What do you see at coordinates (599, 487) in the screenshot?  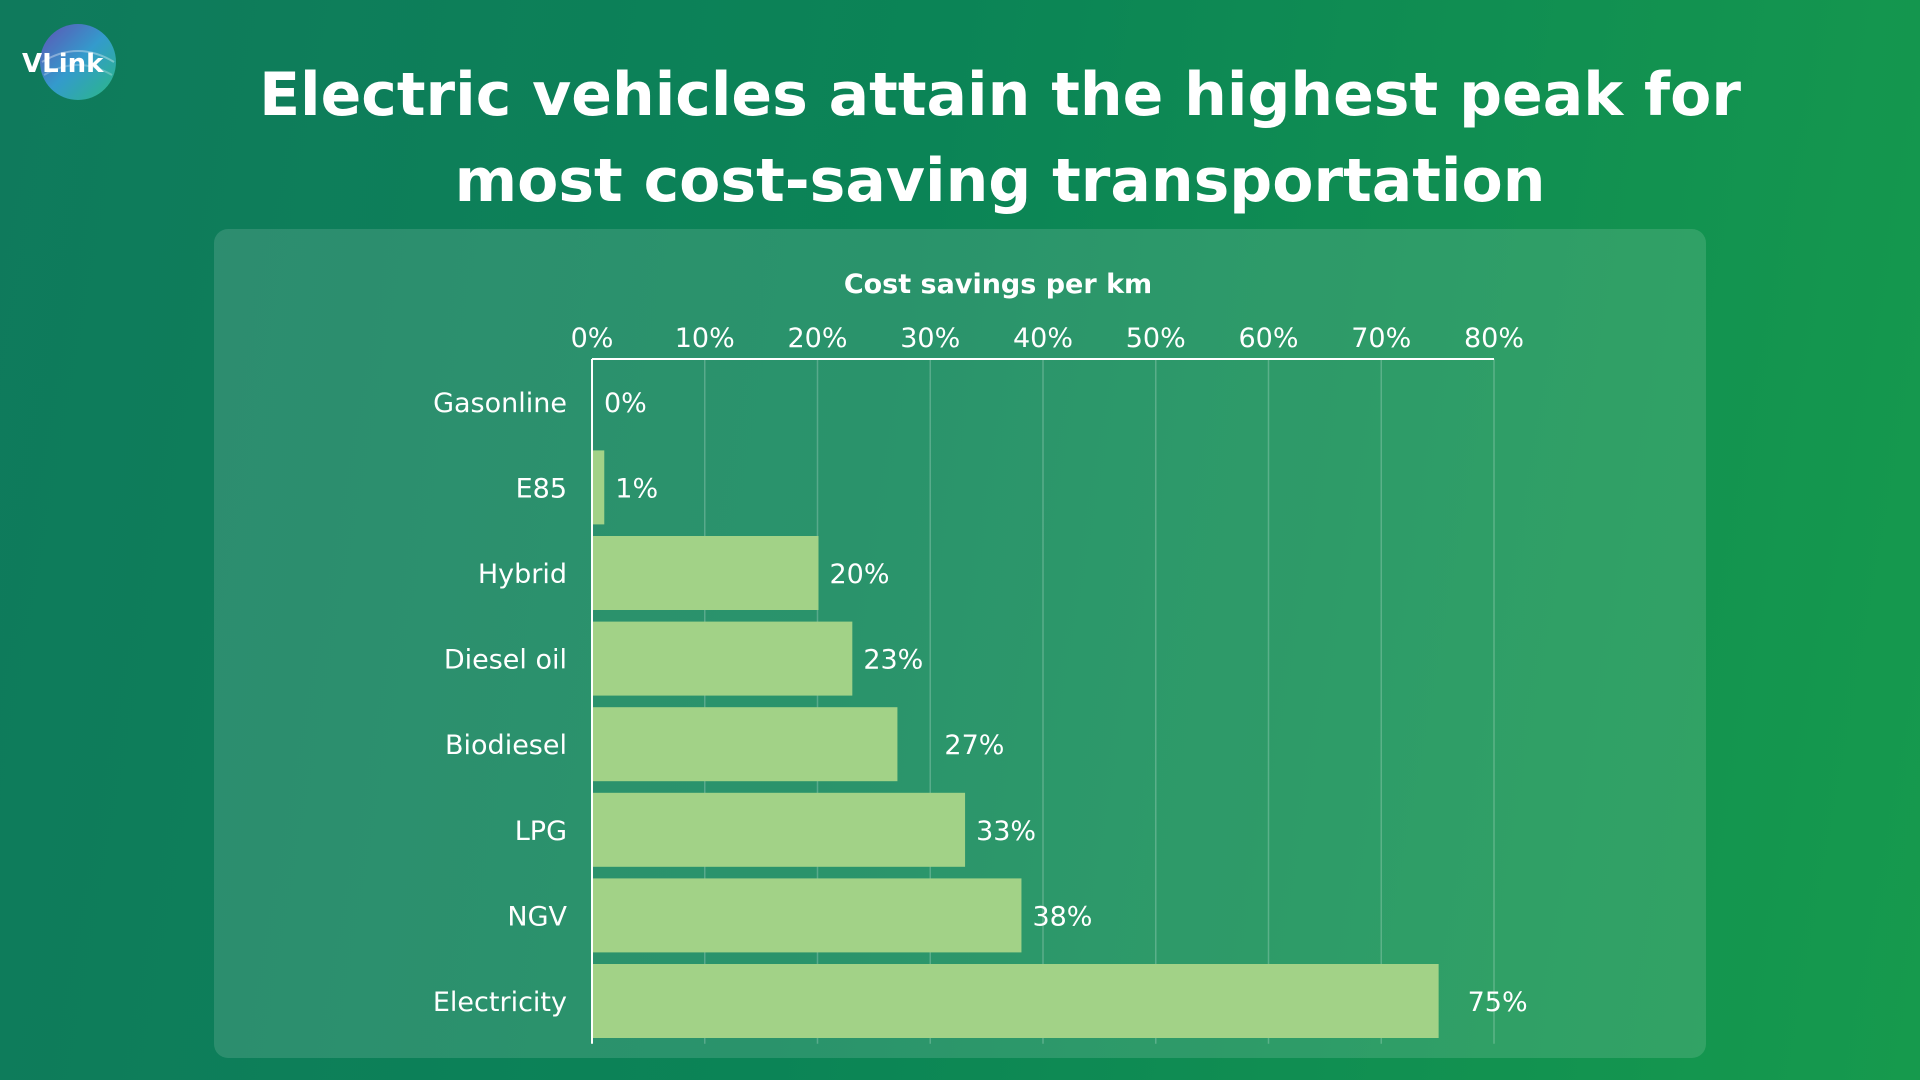 I see `bar-e85` at bounding box center [599, 487].